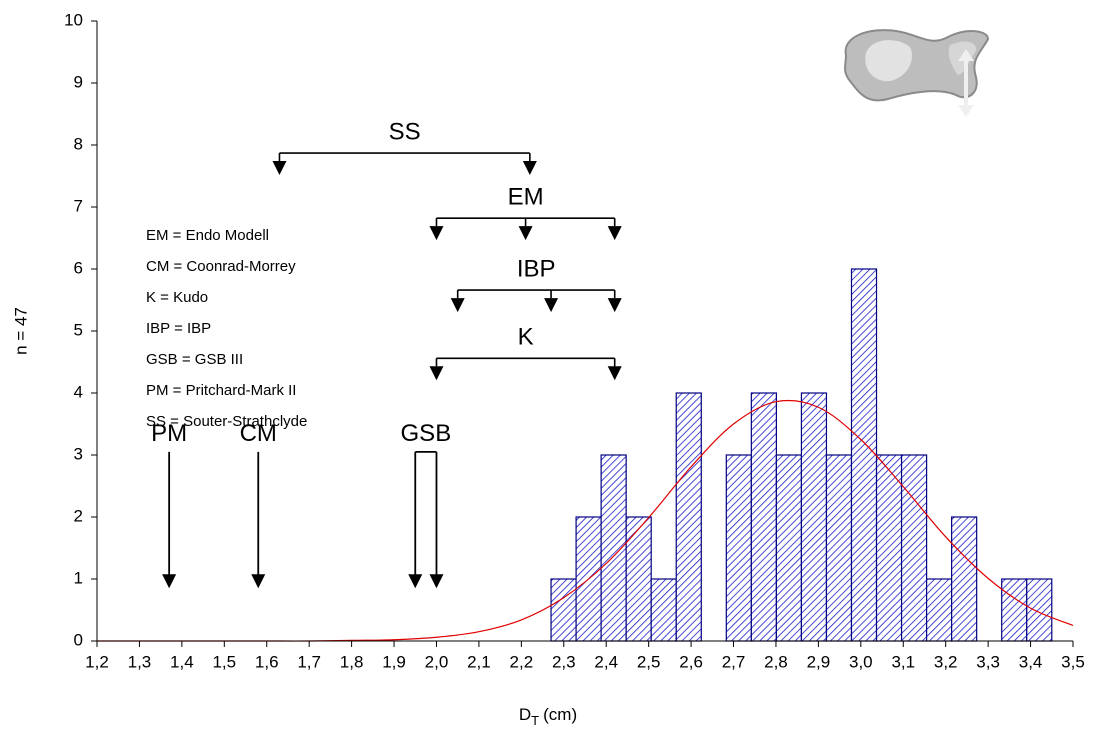  Describe the element at coordinates (426, 433) in the screenshot. I see `pointer-label: GSB` at that location.